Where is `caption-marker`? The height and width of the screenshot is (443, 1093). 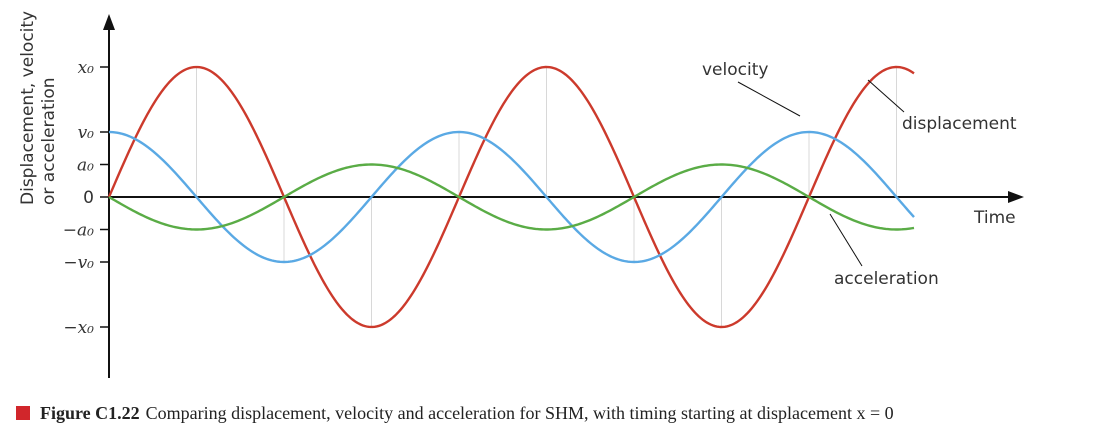 caption-marker is located at coordinates (23, 413).